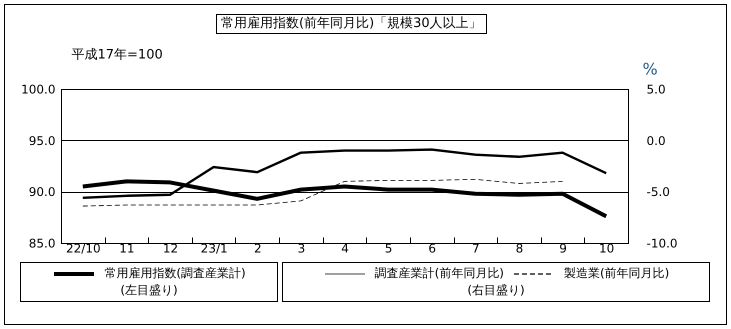 Image resolution: width=731 pixels, height=329 pixels. Describe the element at coordinates (149, 290) in the screenshot. I see `text: (左目盛り)` at that location.